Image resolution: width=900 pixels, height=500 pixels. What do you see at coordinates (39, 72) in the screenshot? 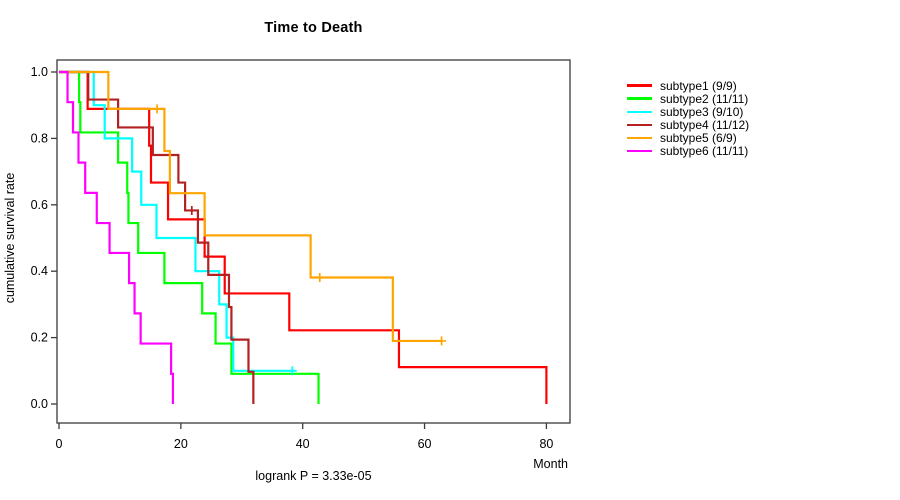
I see `y-tick-label: 1.0` at bounding box center [39, 72].